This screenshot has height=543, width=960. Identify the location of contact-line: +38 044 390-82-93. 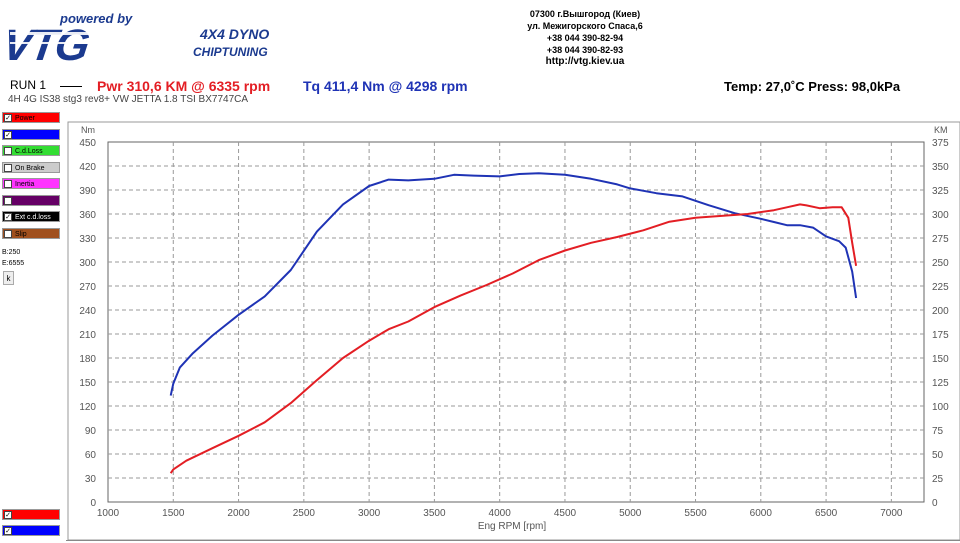
(585, 50).